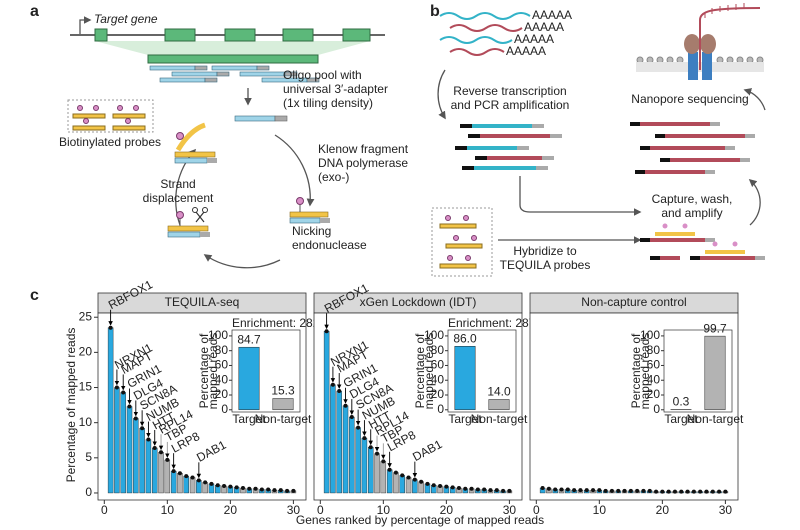 This screenshot has width=800, height=530. Describe the element at coordinates (715, 328) in the screenshot. I see `inset-value-label: 99.7` at that location.